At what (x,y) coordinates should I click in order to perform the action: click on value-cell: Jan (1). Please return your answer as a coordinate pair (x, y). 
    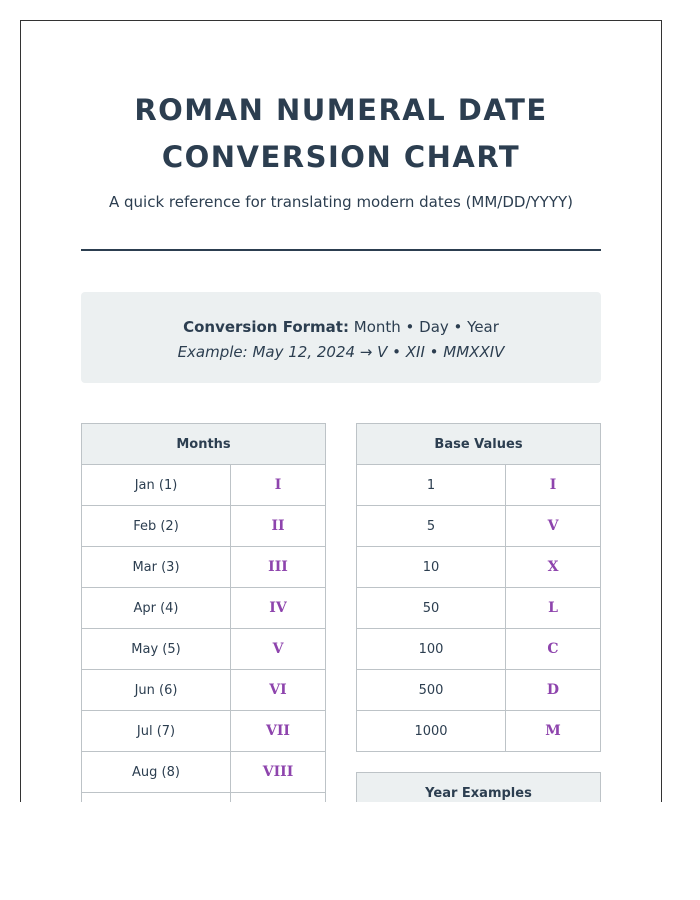
    Looking at the image, I should click on (156, 485).